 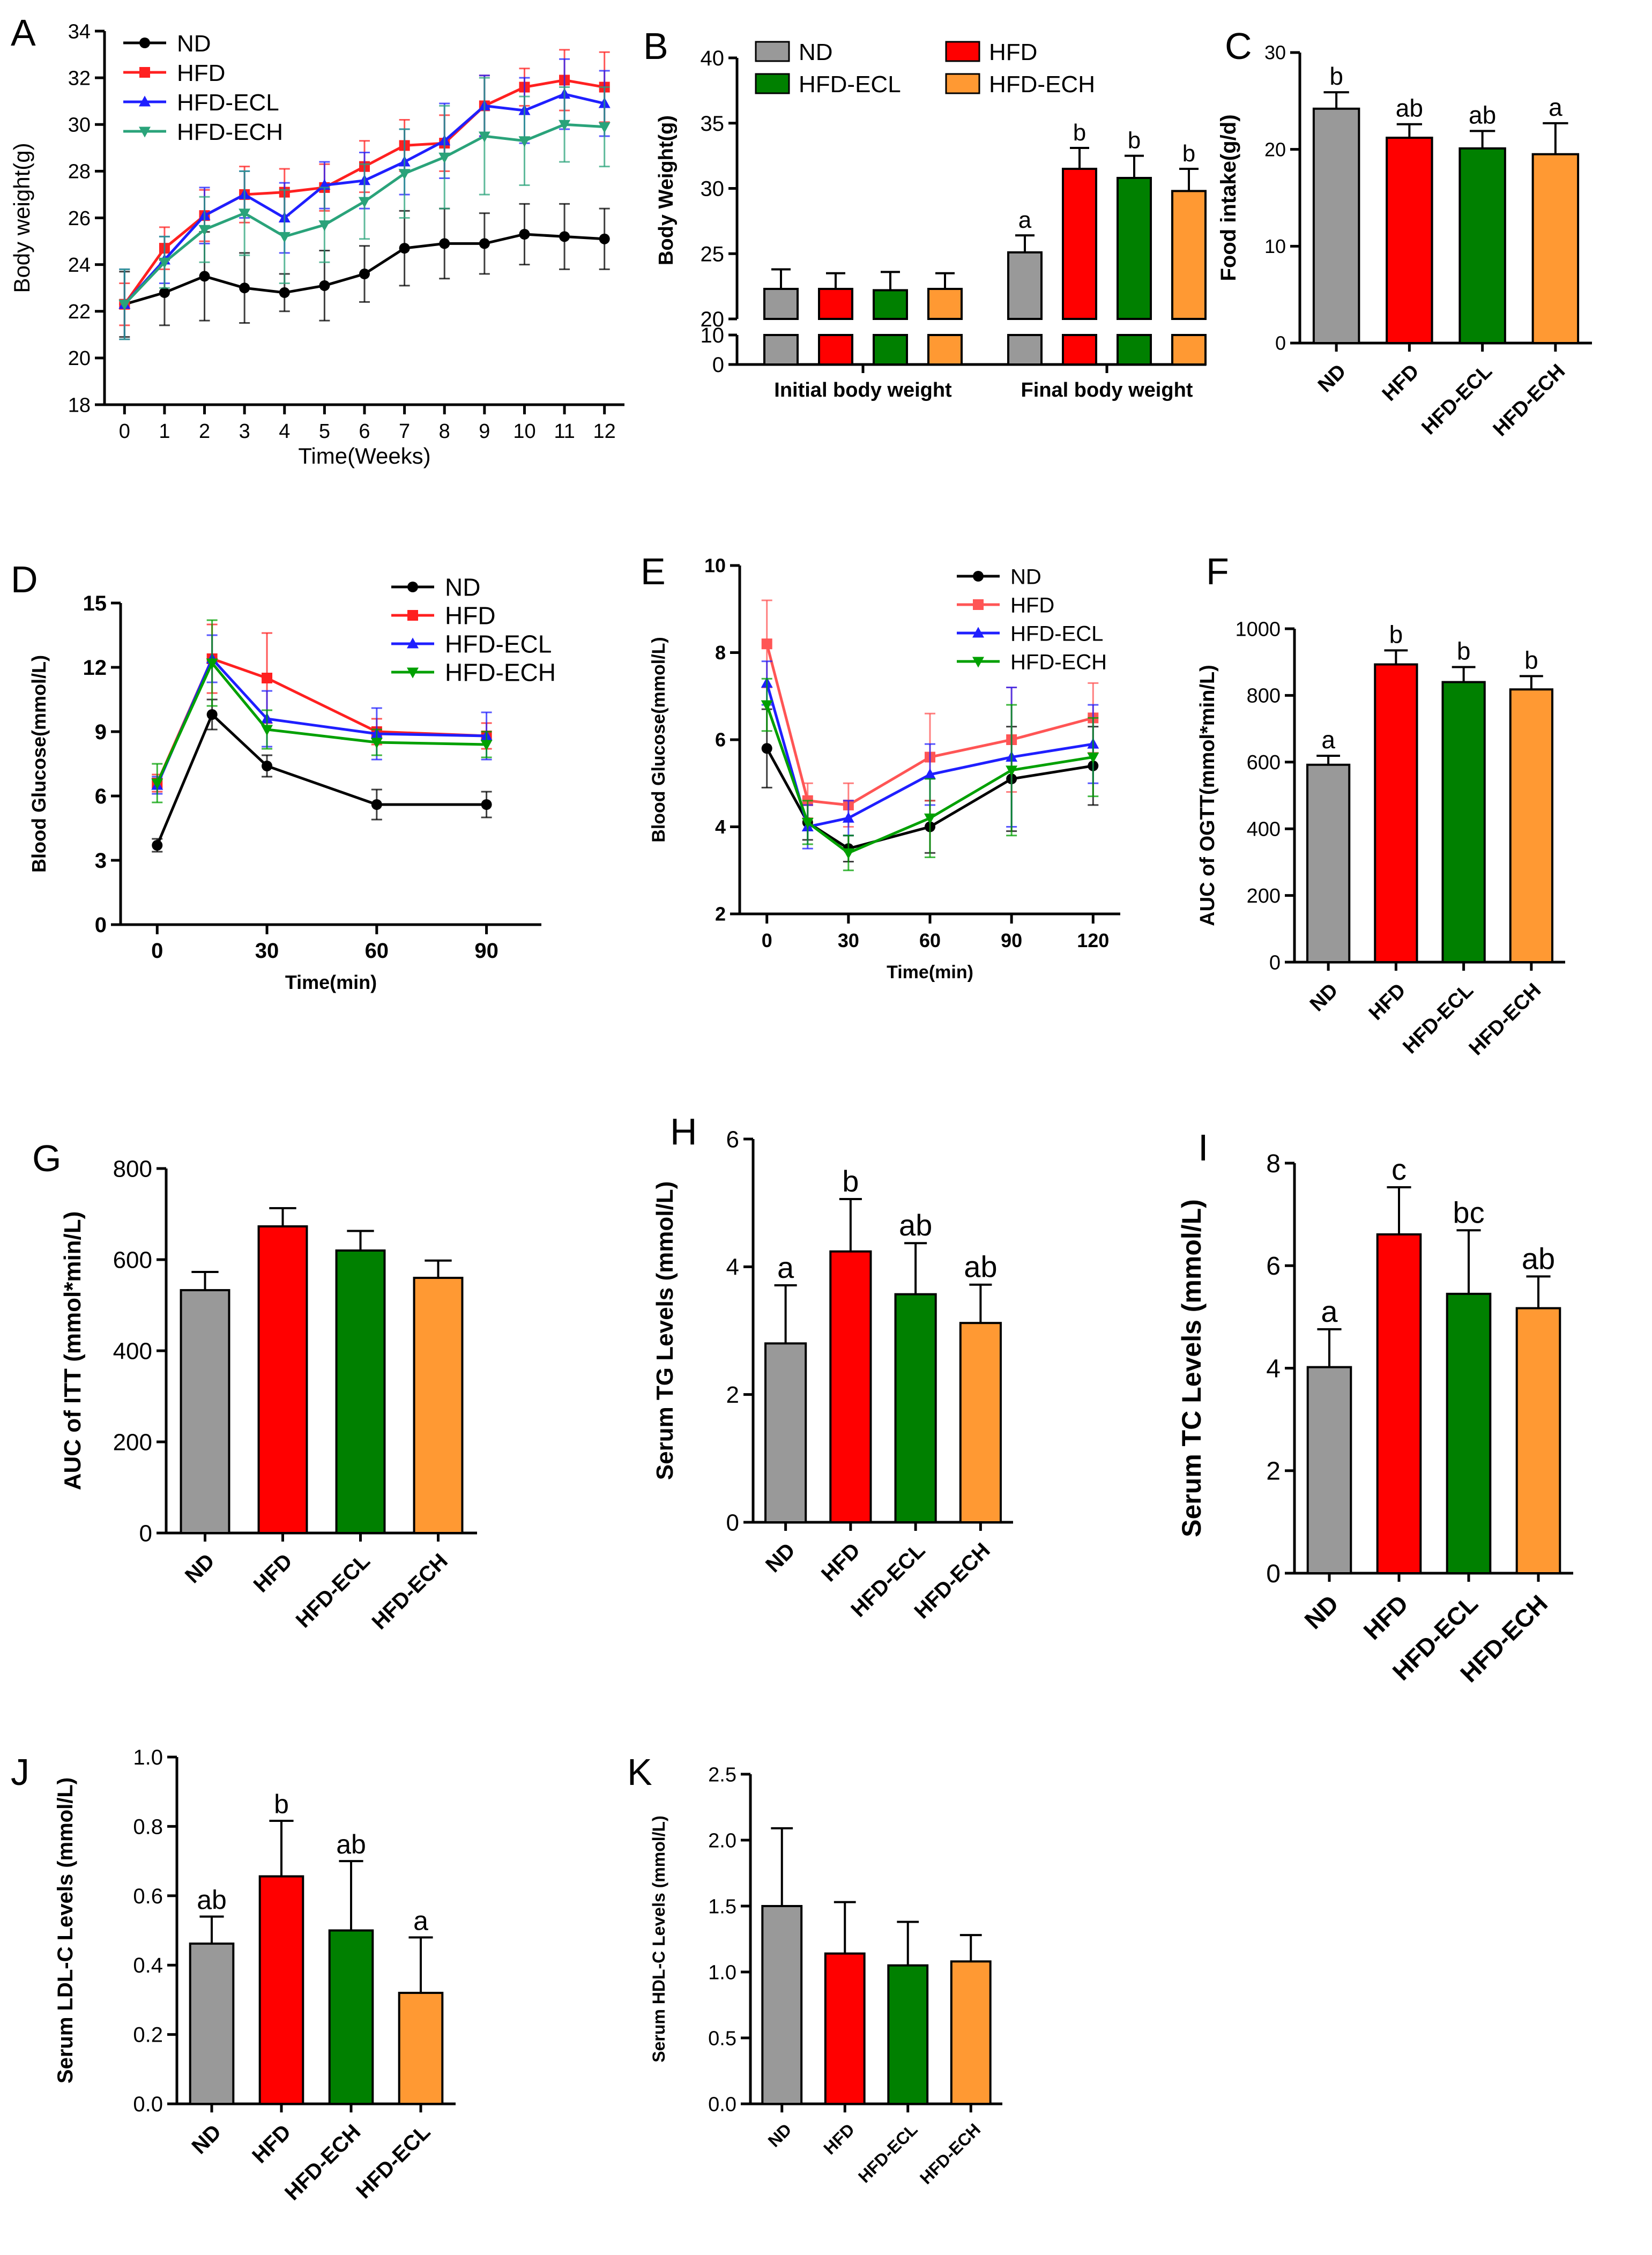 I want to click on y-tick-label: 800, so click(x=1264, y=697).